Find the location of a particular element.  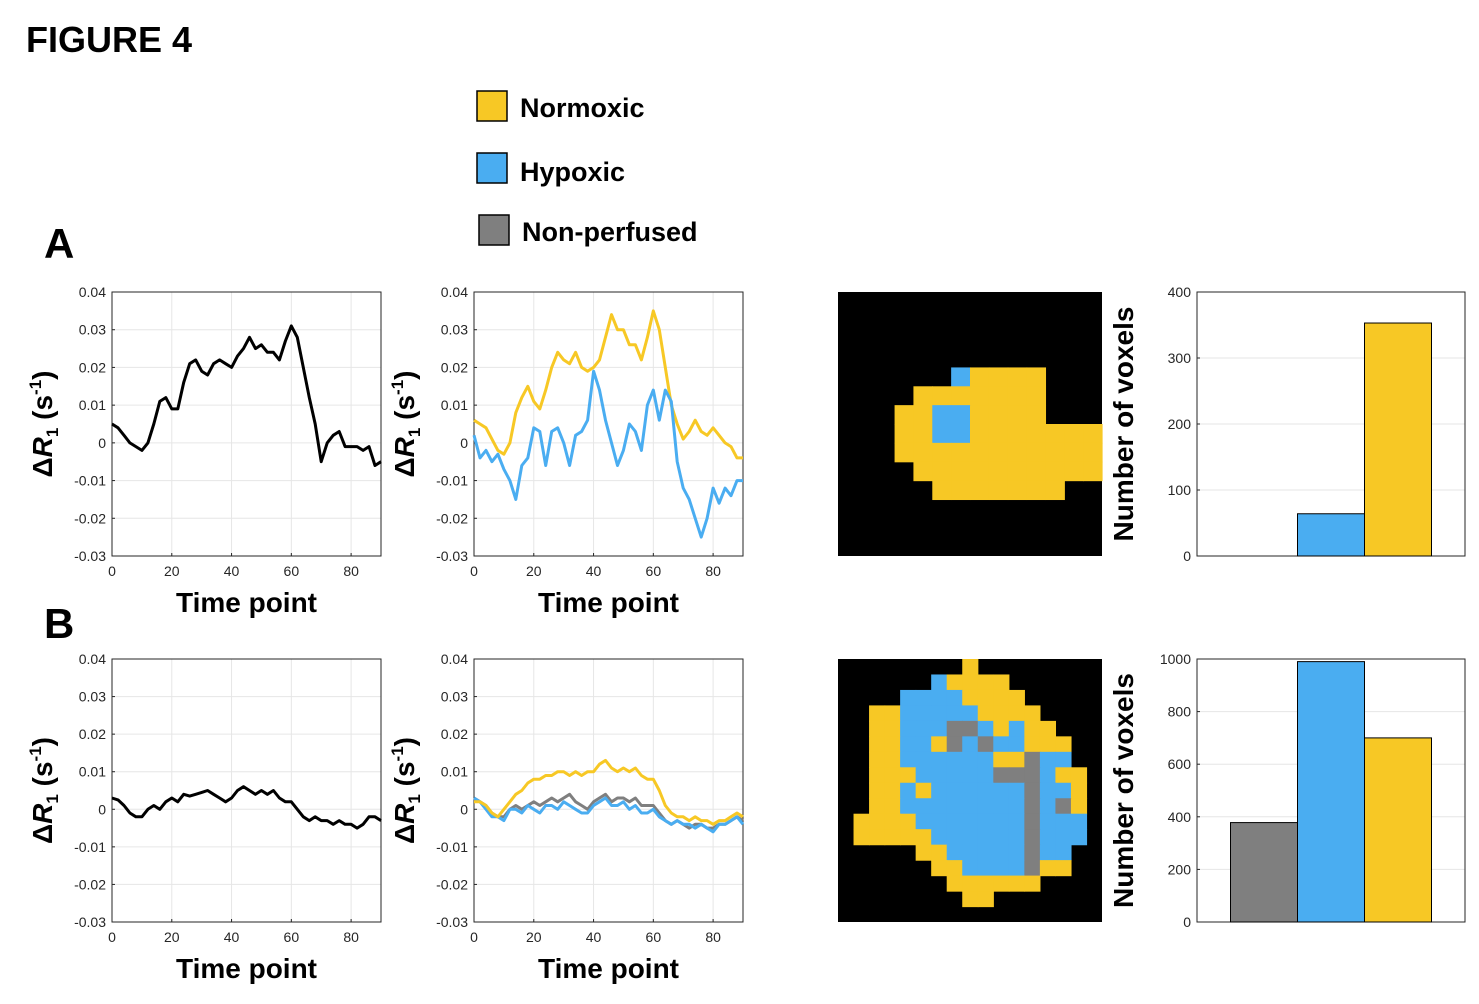

x-tick-label: 20 is located at coordinates (534, 571).